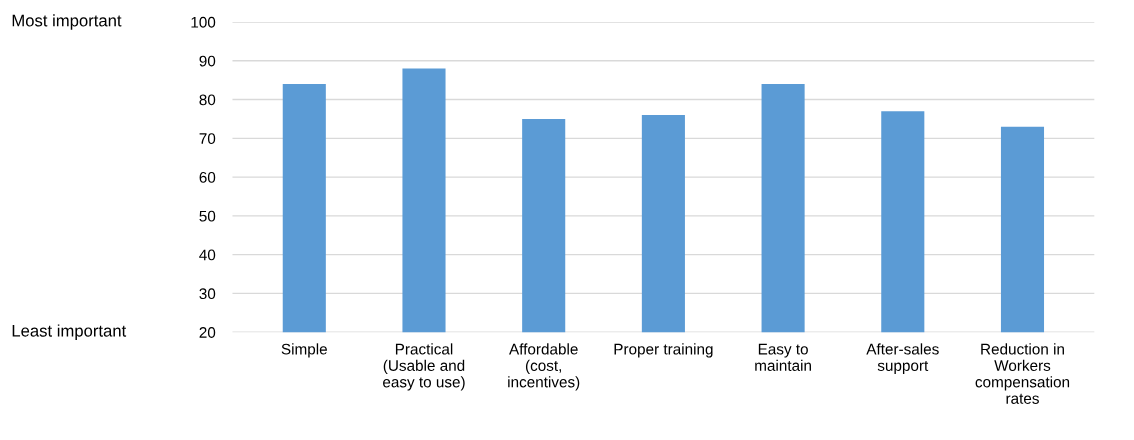 The image size is (1134, 440). What do you see at coordinates (1022, 373) in the screenshot?
I see `x-tick-label: Reduction in Workers compensation rates` at bounding box center [1022, 373].